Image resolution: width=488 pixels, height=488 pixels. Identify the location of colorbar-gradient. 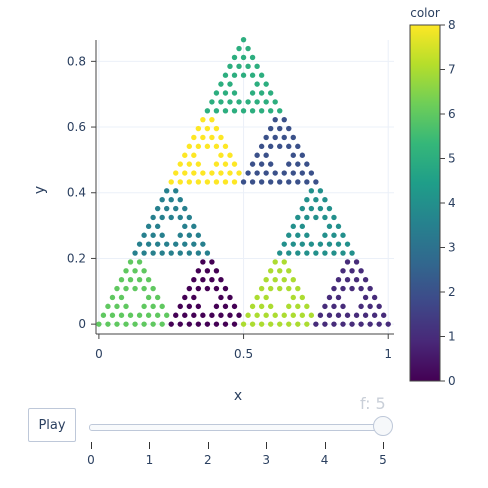
(425, 203).